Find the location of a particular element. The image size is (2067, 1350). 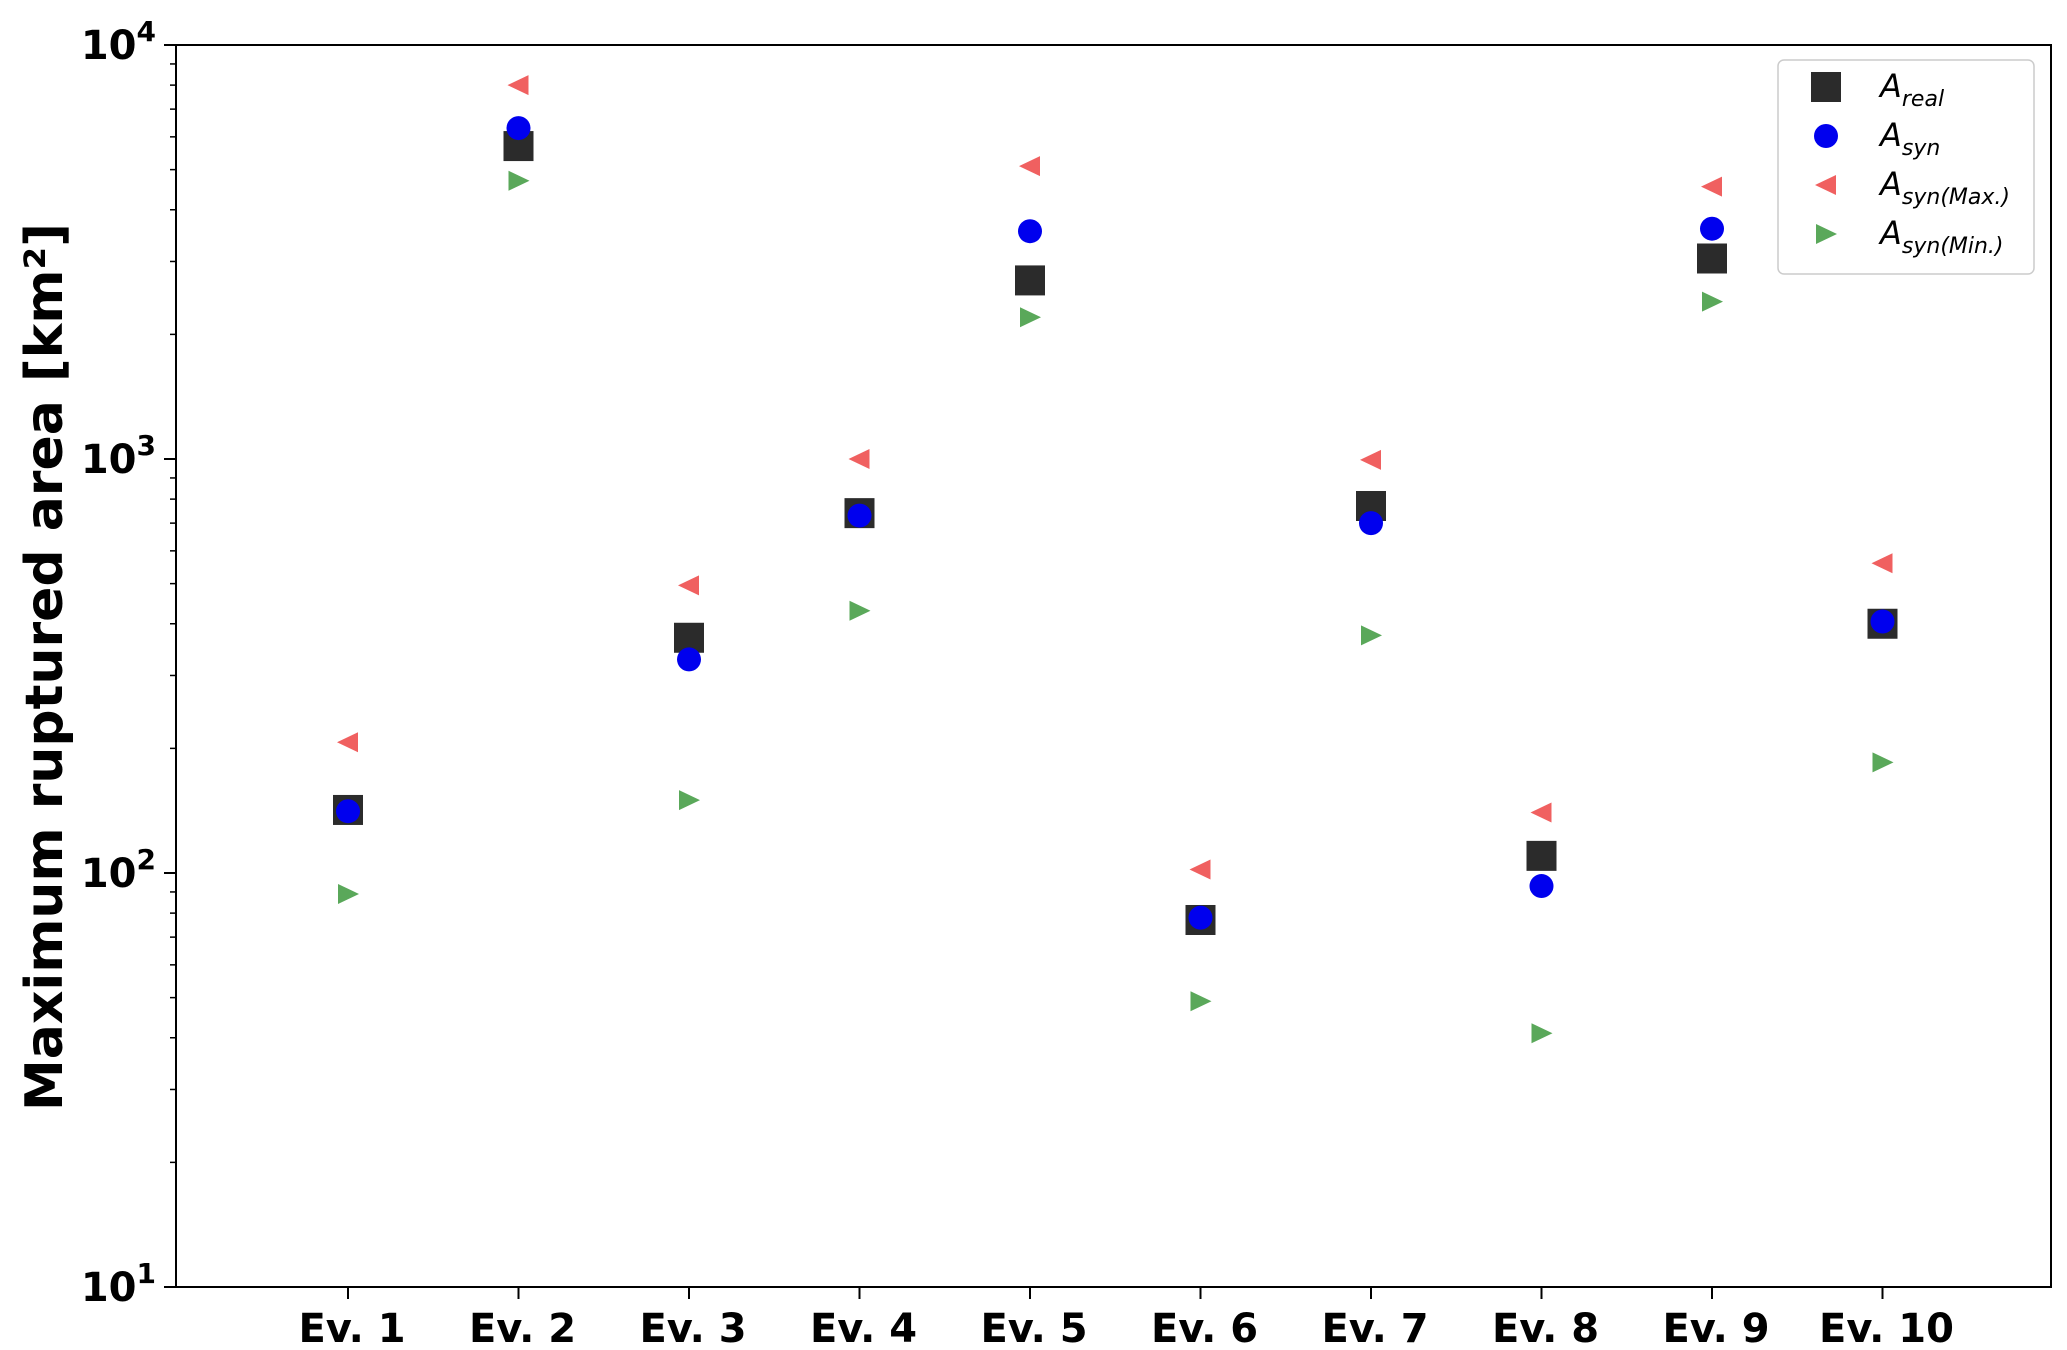

y-tick-label: 10³ is located at coordinates (118, 456).